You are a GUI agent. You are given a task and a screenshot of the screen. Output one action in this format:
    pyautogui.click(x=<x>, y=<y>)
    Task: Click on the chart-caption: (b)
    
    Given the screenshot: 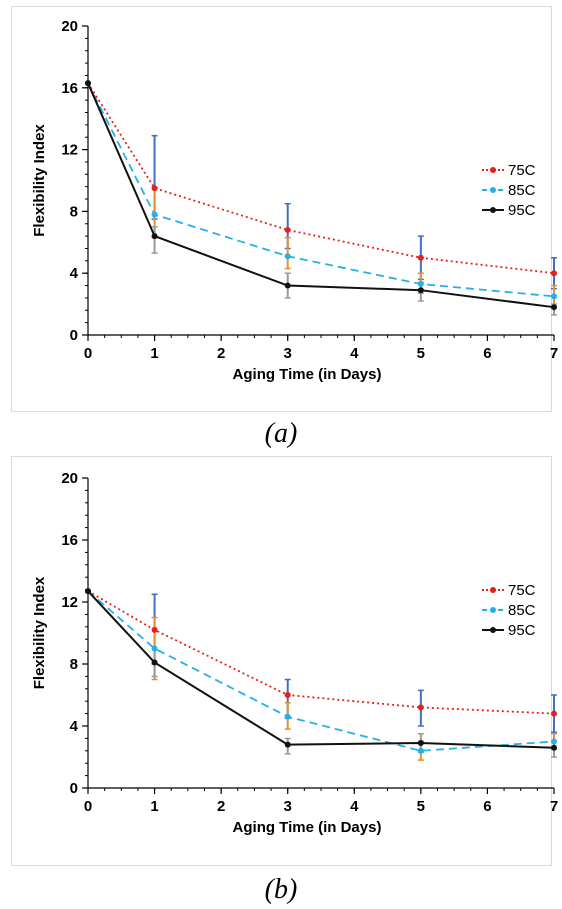 What is the action you would take?
    pyautogui.click(x=281, y=889)
    